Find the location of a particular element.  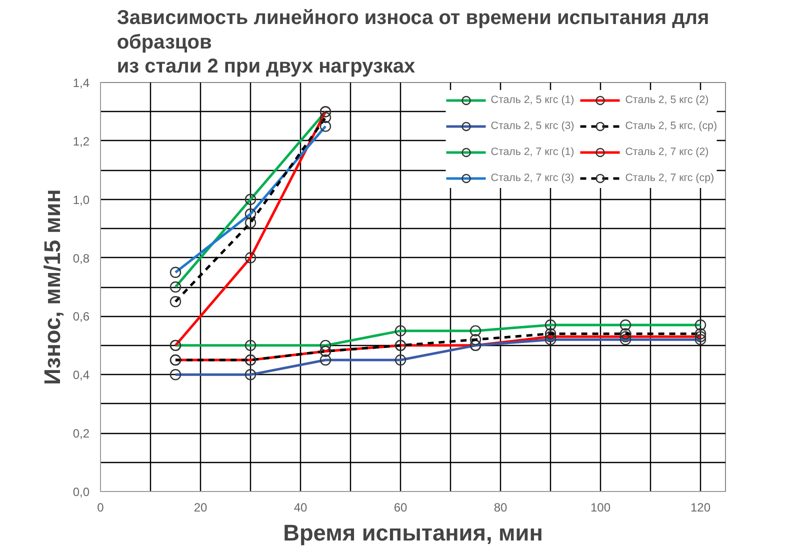

x-tick-label: 80 is located at coordinates (501, 507).